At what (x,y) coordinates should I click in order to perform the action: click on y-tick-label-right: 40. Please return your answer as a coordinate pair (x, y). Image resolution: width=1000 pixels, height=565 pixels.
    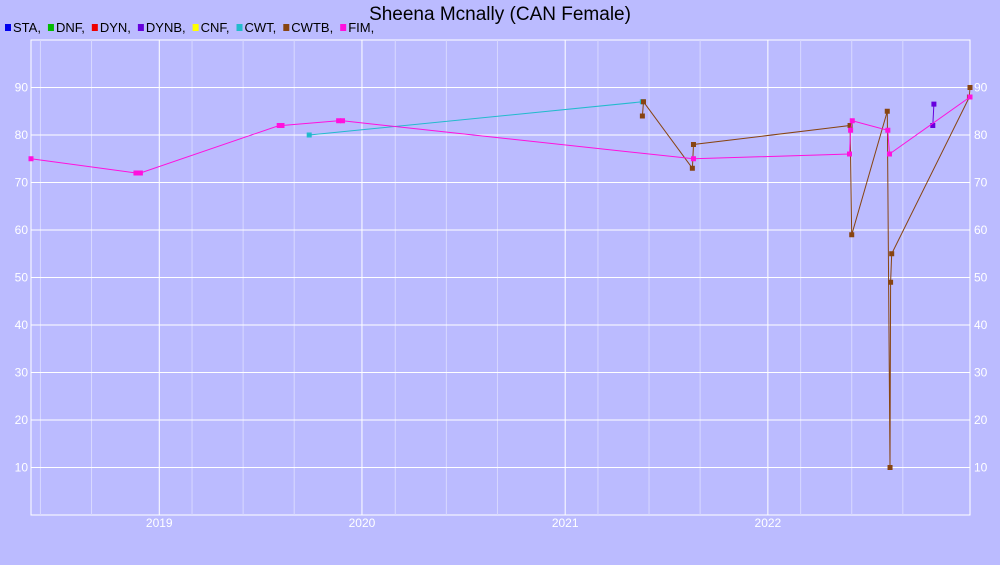
    Looking at the image, I should click on (981, 325).